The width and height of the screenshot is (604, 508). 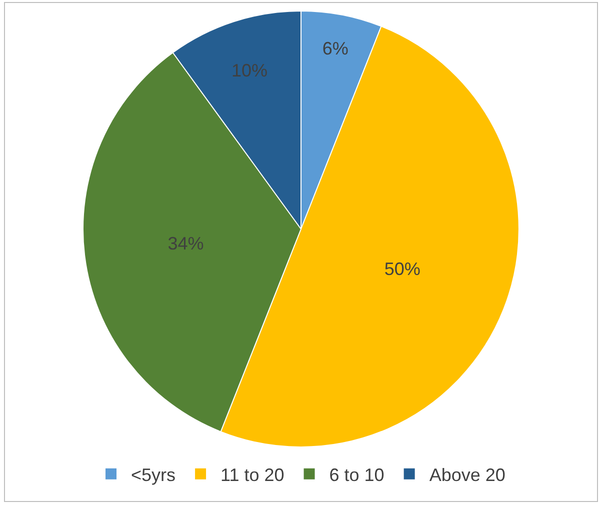 I want to click on legend-label: 6 to 10, so click(x=356, y=474).